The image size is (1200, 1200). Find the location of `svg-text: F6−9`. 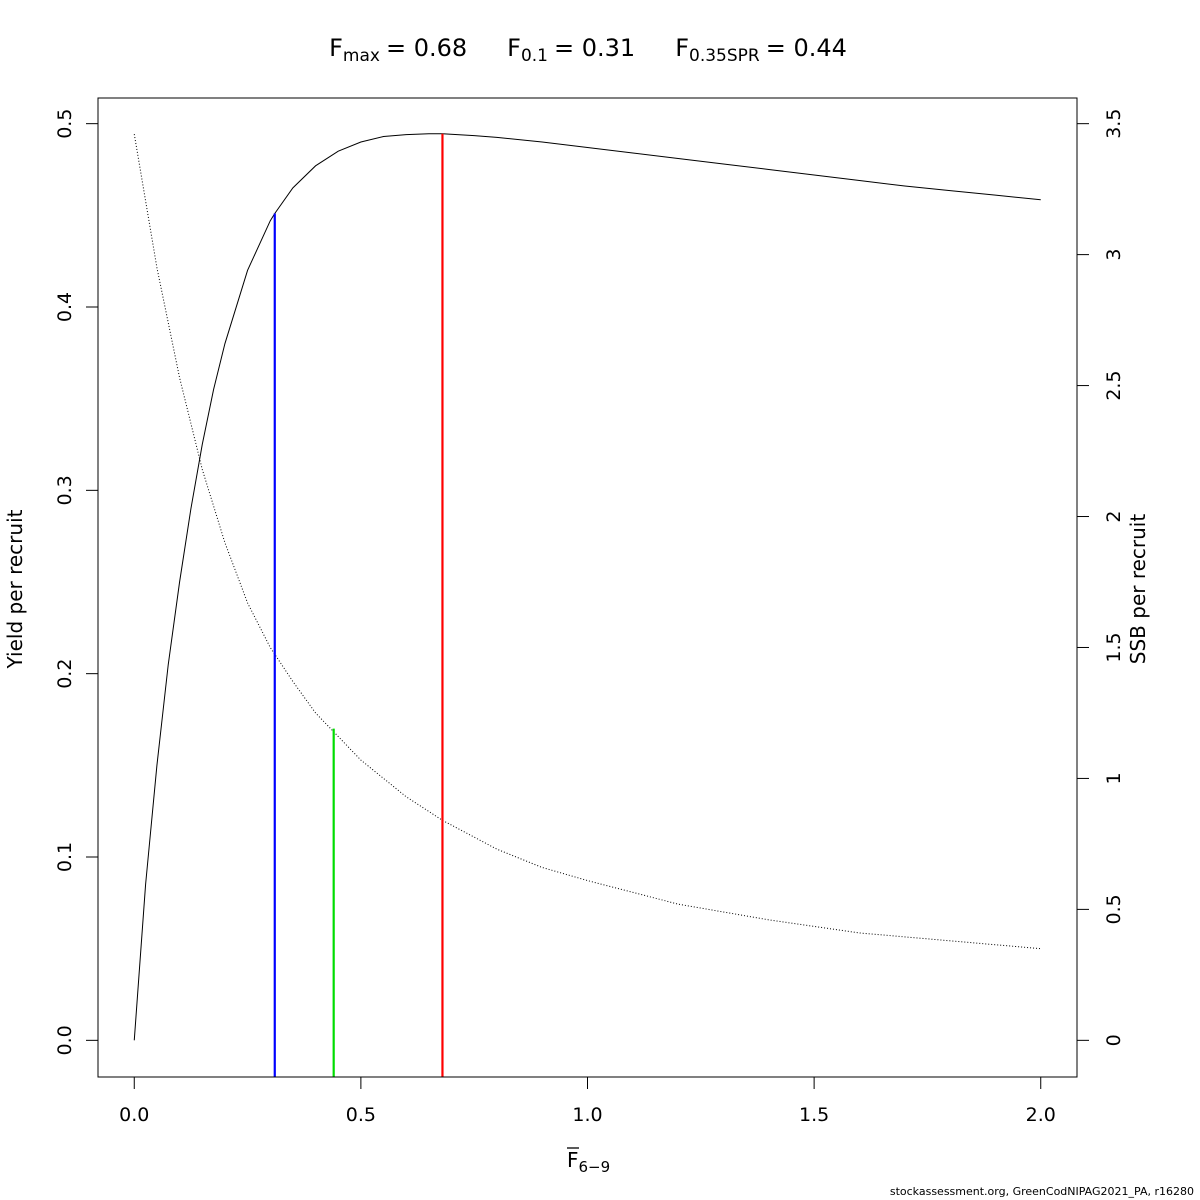

svg-text: F6−9 is located at coordinates (588, 1162).